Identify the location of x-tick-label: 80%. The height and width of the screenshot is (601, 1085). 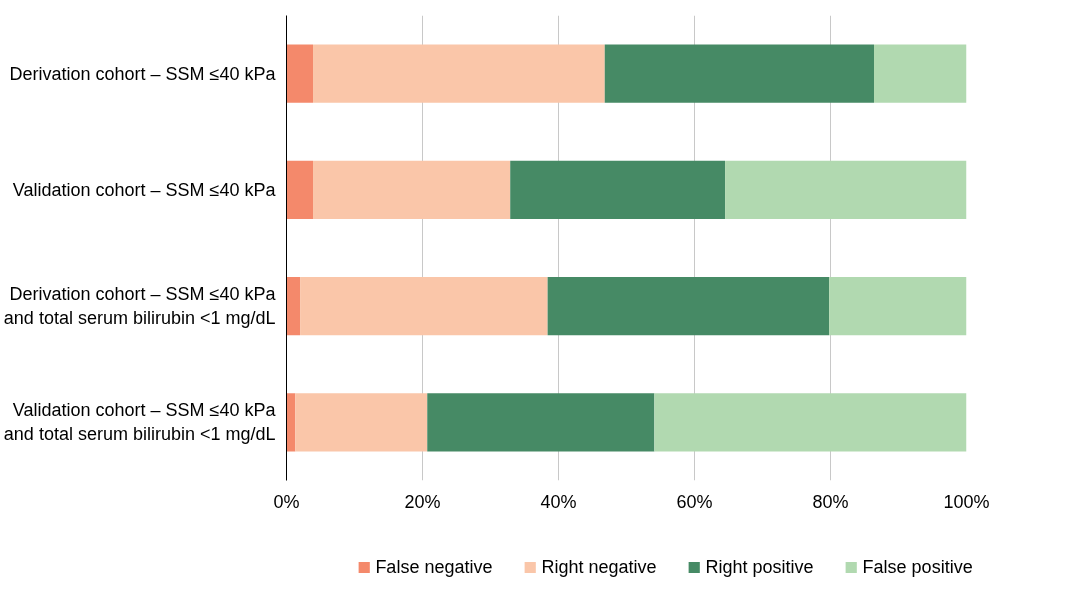
(830, 501).